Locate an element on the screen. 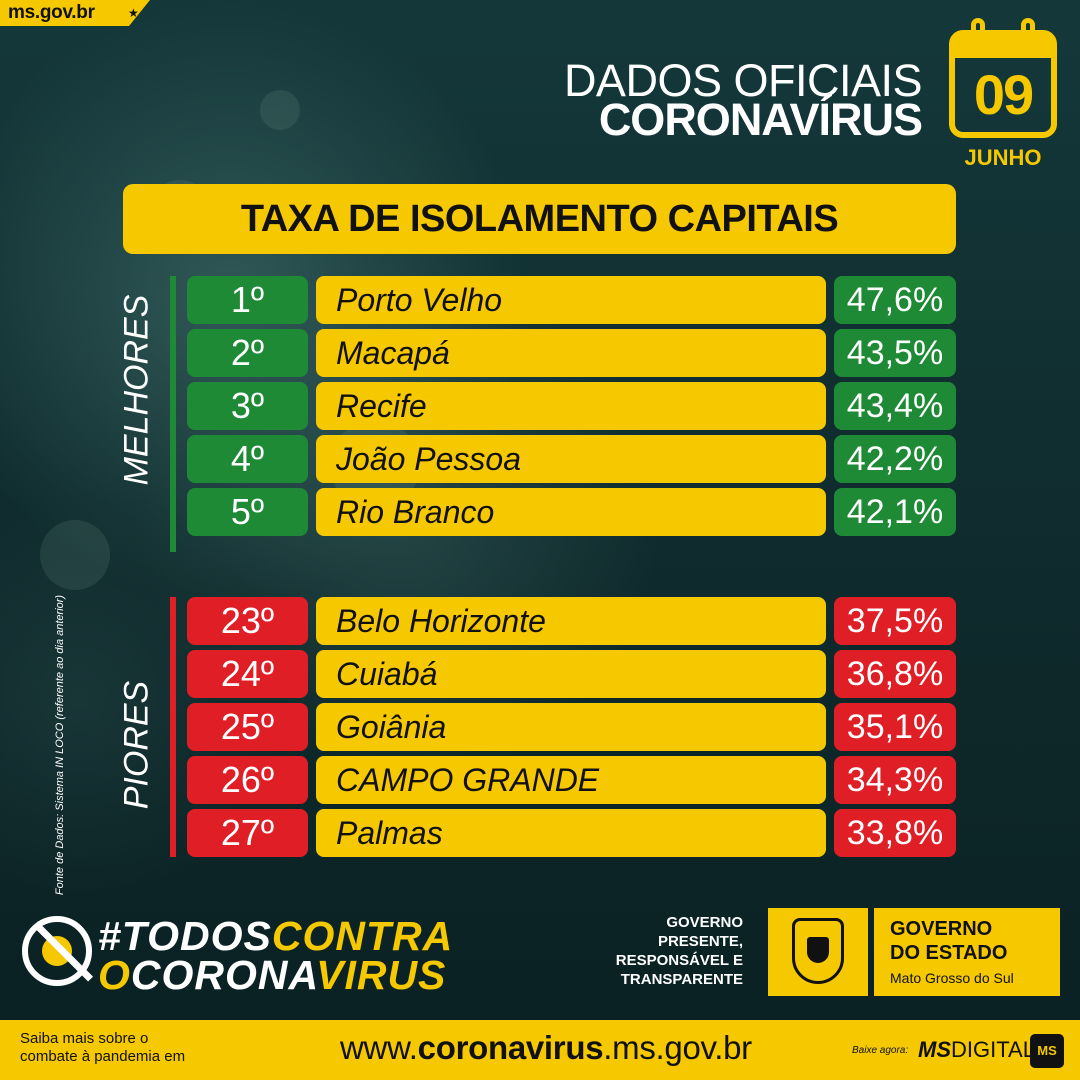 This screenshot has height=1080, width=1080. star-icon: ★ is located at coordinates (133, 13).